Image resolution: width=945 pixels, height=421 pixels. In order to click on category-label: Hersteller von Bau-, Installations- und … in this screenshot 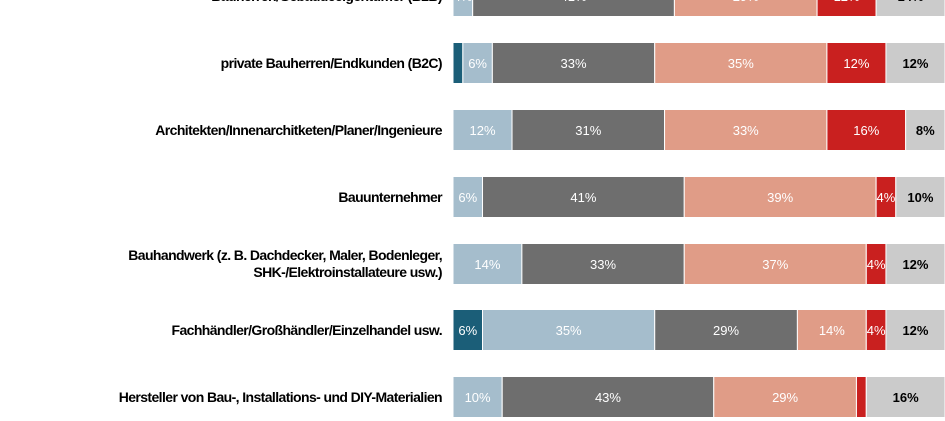, I will do `click(280, 396)`.